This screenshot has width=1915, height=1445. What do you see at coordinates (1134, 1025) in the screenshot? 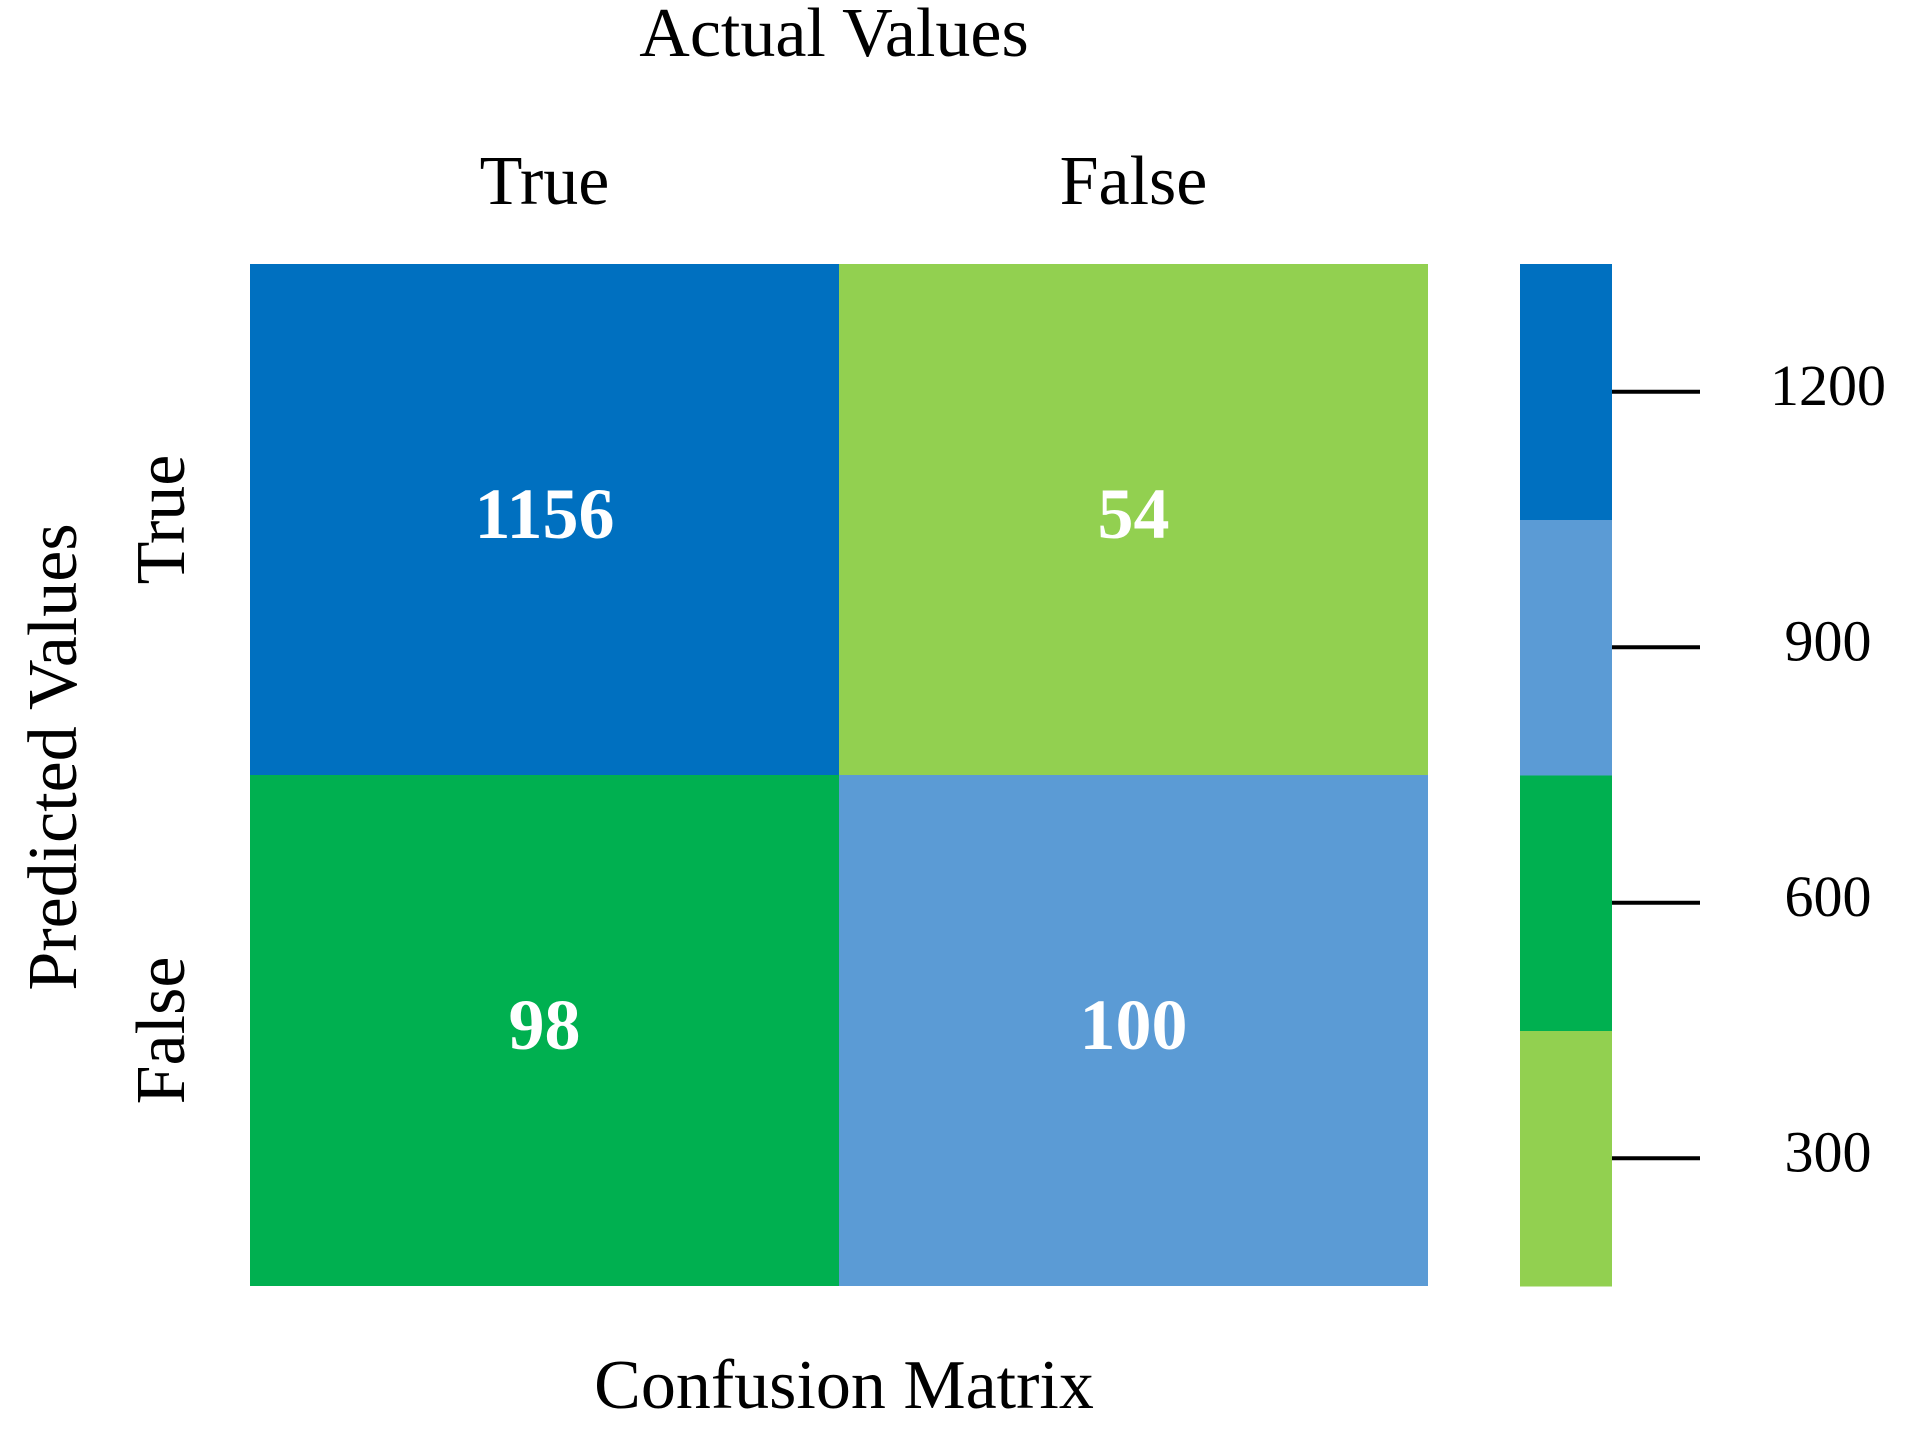
I see `cell-value-label: 100` at bounding box center [1134, 1025].